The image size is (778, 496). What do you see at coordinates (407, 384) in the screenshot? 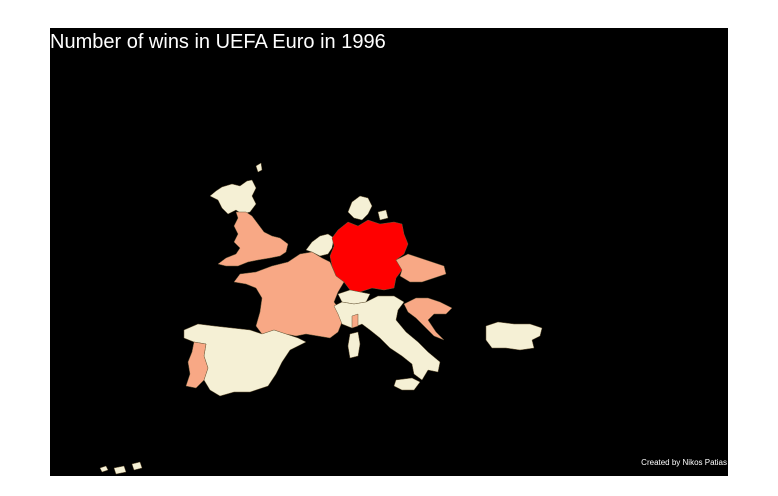
I see `country-italy-sicily` at bounding box center [407, 384].